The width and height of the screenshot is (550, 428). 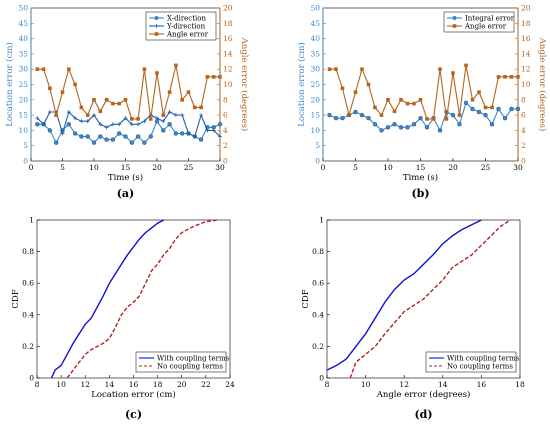 What do you see at coordinates (480, 367) in the screenshot?
I see `legend-label: No coupling terms` at bounding box center [480, 367].